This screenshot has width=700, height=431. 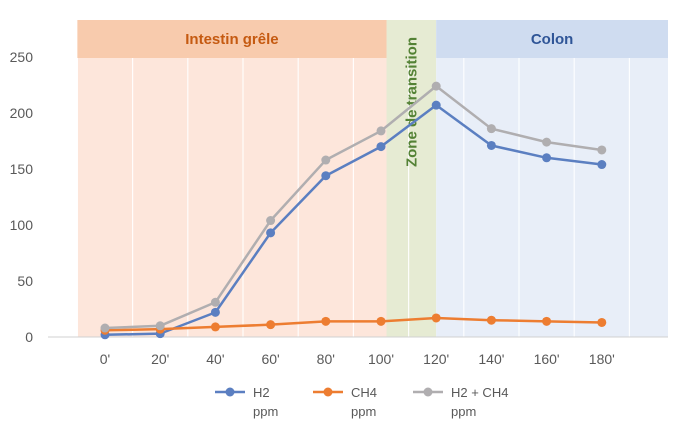 I want to click on legend-label-1: CH4, so click(x=364, y=392).